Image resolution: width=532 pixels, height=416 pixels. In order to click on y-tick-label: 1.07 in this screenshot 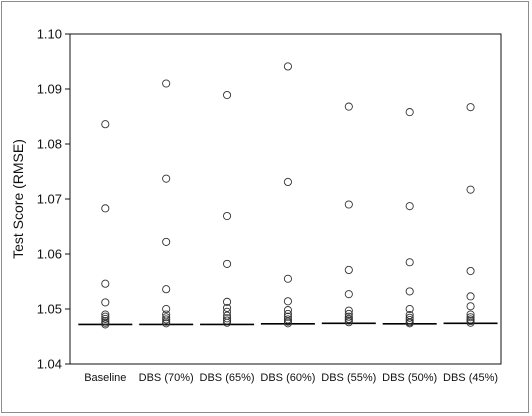, I will do `click(49, 199)`.